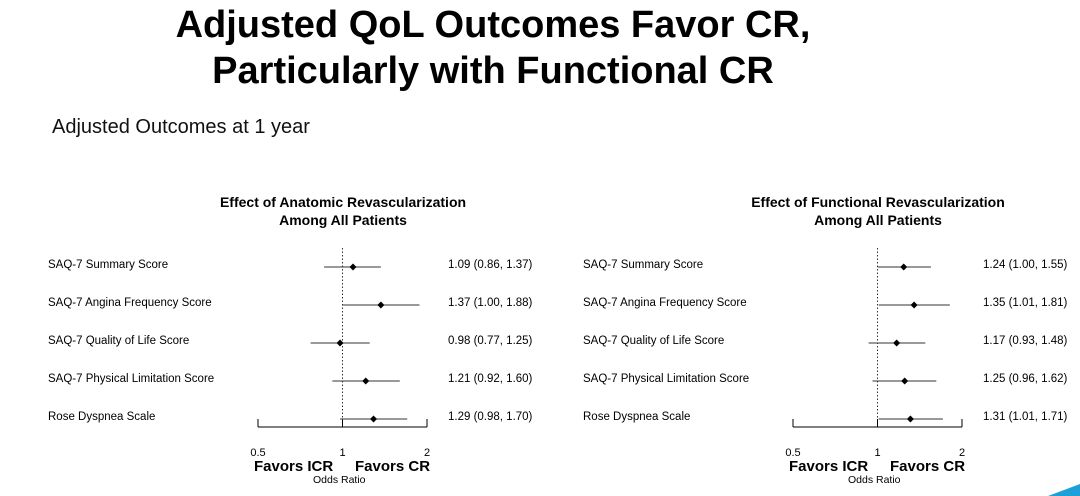 Image resolution: width=1080 pixels, height=496 pixels. Describe the element at coordinates (1025, 417) in the screenshot. I see `ci-value-label: 1.31 (1.01, 1.71)` at that location.